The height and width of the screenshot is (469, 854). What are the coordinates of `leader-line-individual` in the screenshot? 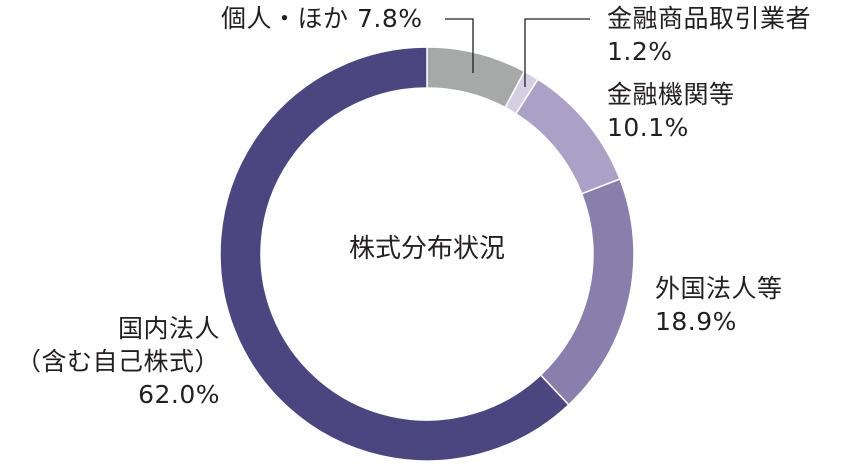 It's located at (459, 45).